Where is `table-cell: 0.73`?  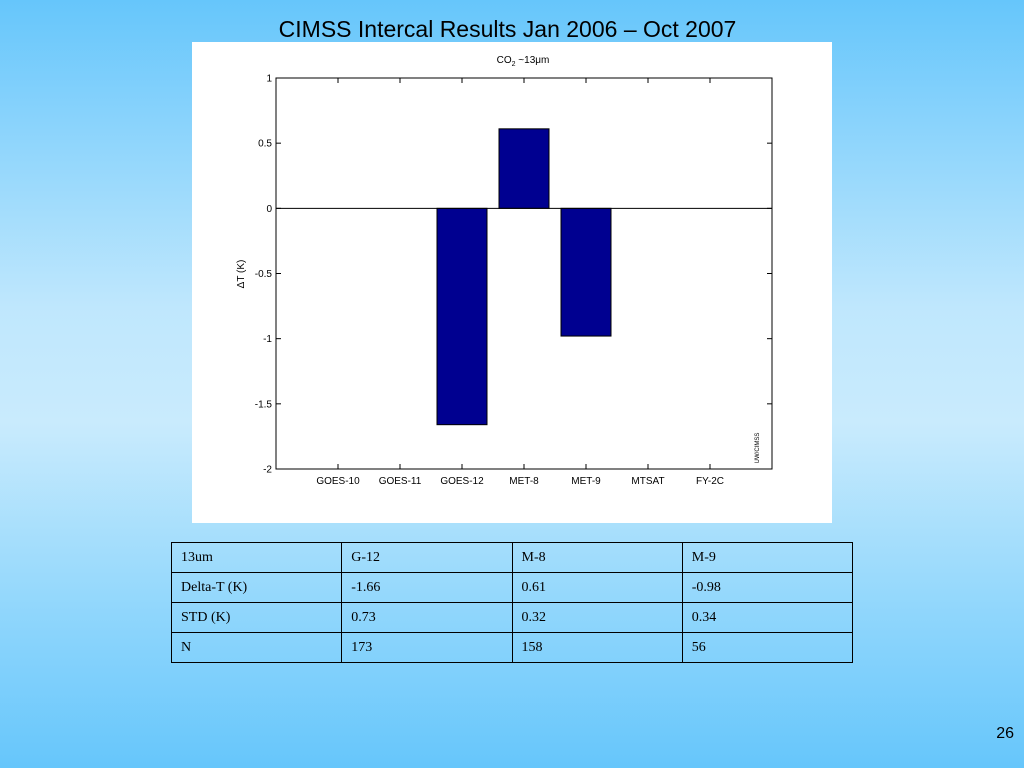 table-cell: 0.73 is located at coordinates (427, 617).